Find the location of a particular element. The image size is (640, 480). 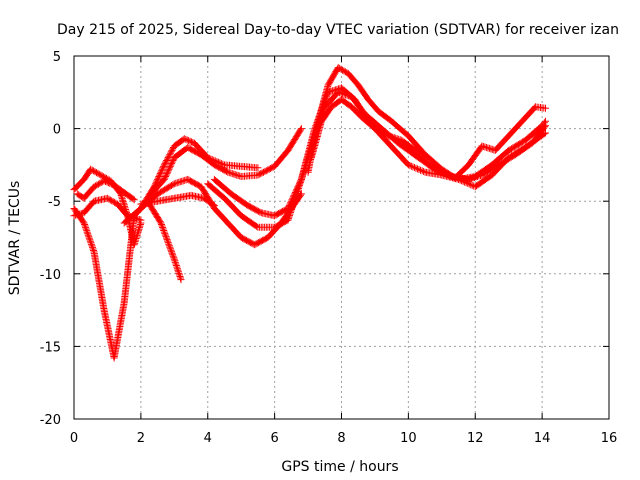

series-track-d is located at coordinates (105, 190).